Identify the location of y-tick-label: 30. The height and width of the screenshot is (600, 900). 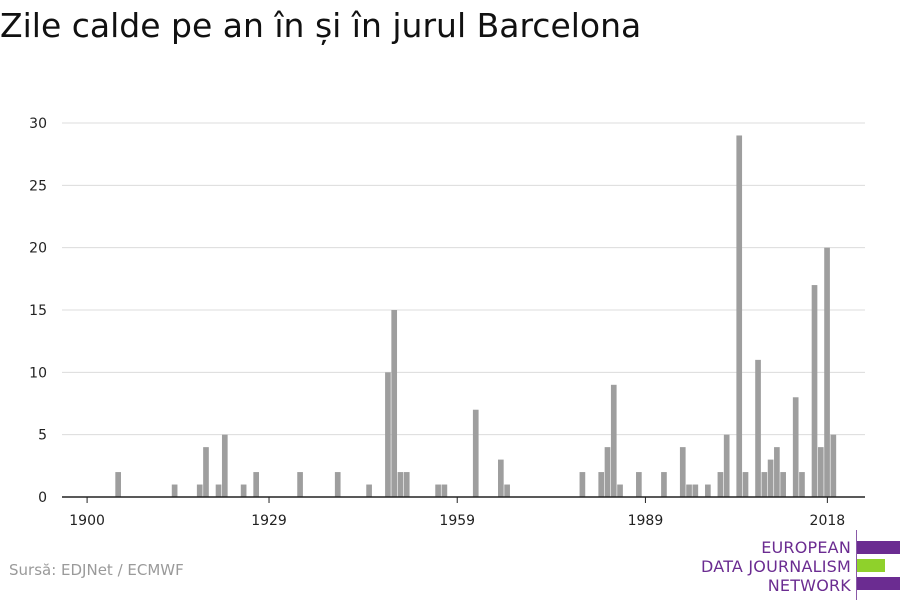
(38, 124).